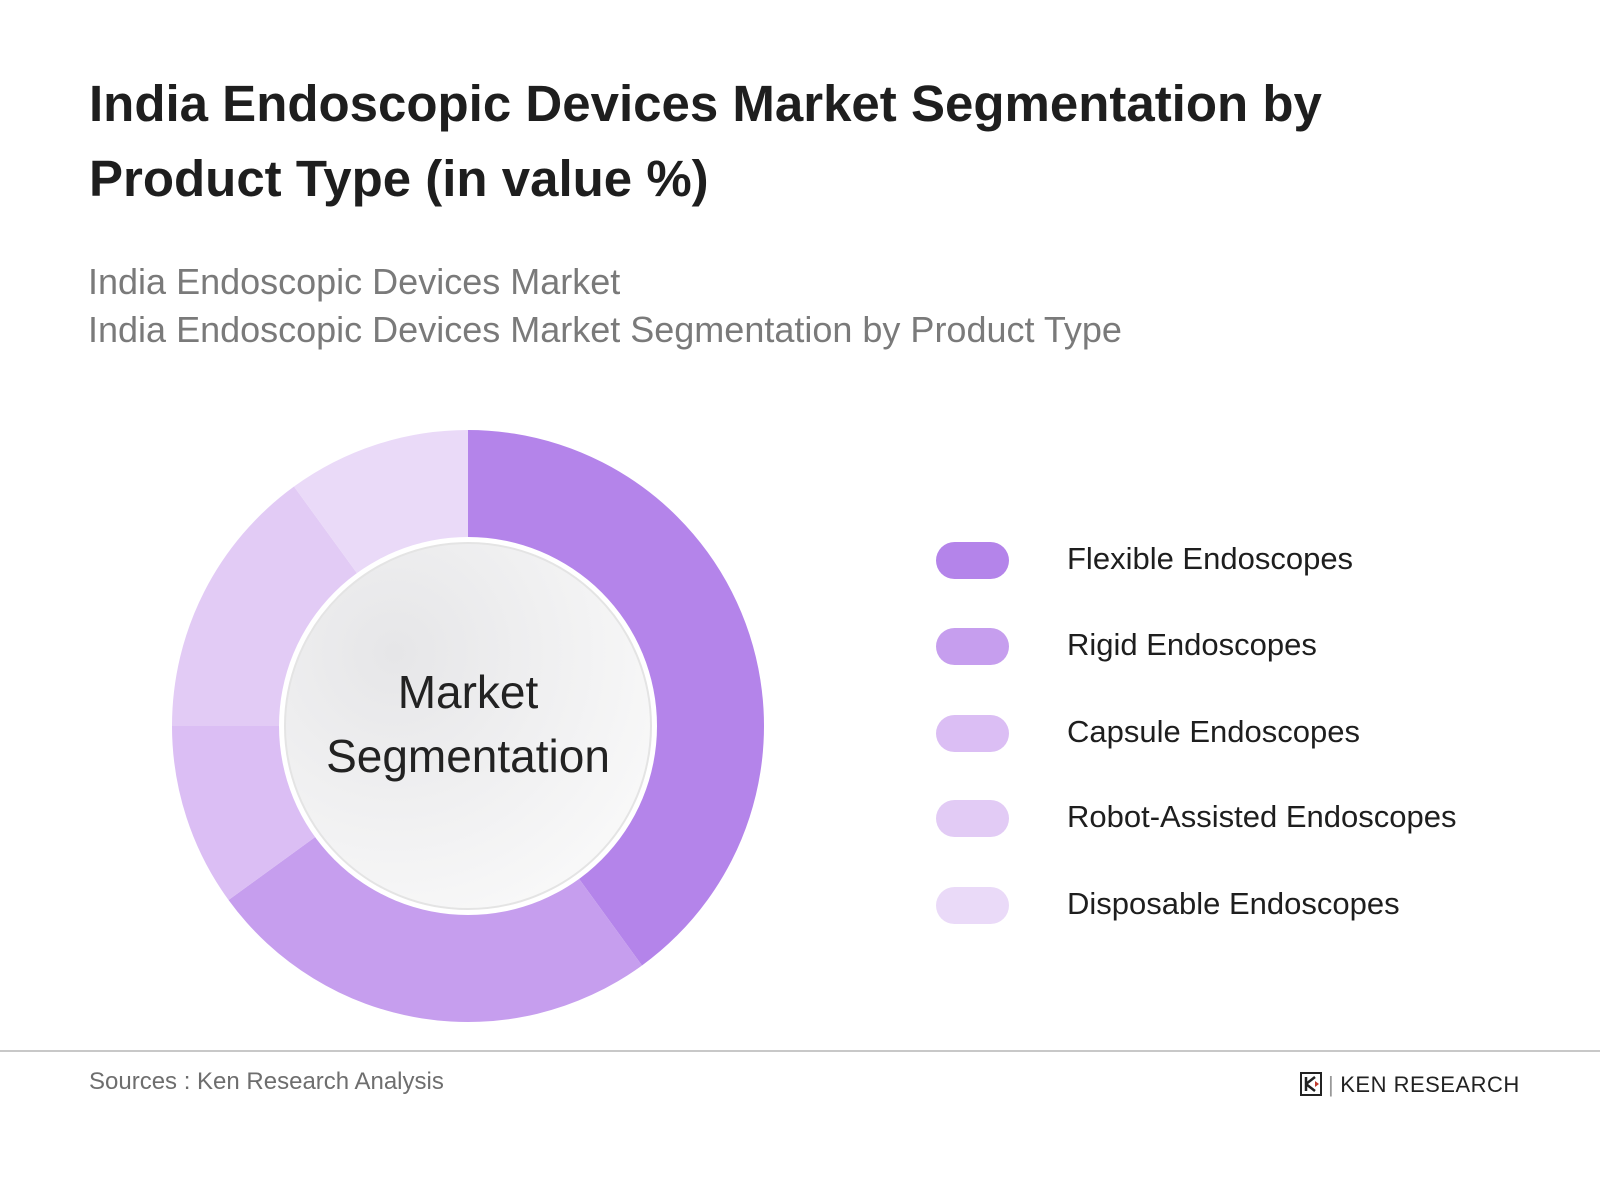 The image size is (1600, 1200). What do you see at coordinates (1192, 644) in the screenshot?
I see `legend-label: Rigid Endoscopes` at bounding box center [1192, 644].